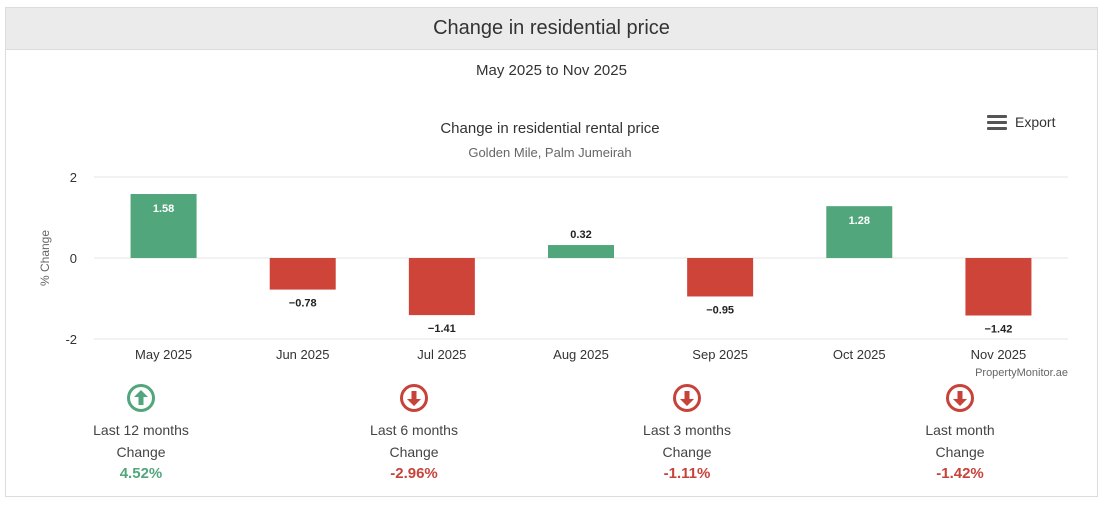 The image size is (1111, 509). Describe the element at coordinates (960, 473) in the screenshot. I see `summary-value: -1.42%` at that location.